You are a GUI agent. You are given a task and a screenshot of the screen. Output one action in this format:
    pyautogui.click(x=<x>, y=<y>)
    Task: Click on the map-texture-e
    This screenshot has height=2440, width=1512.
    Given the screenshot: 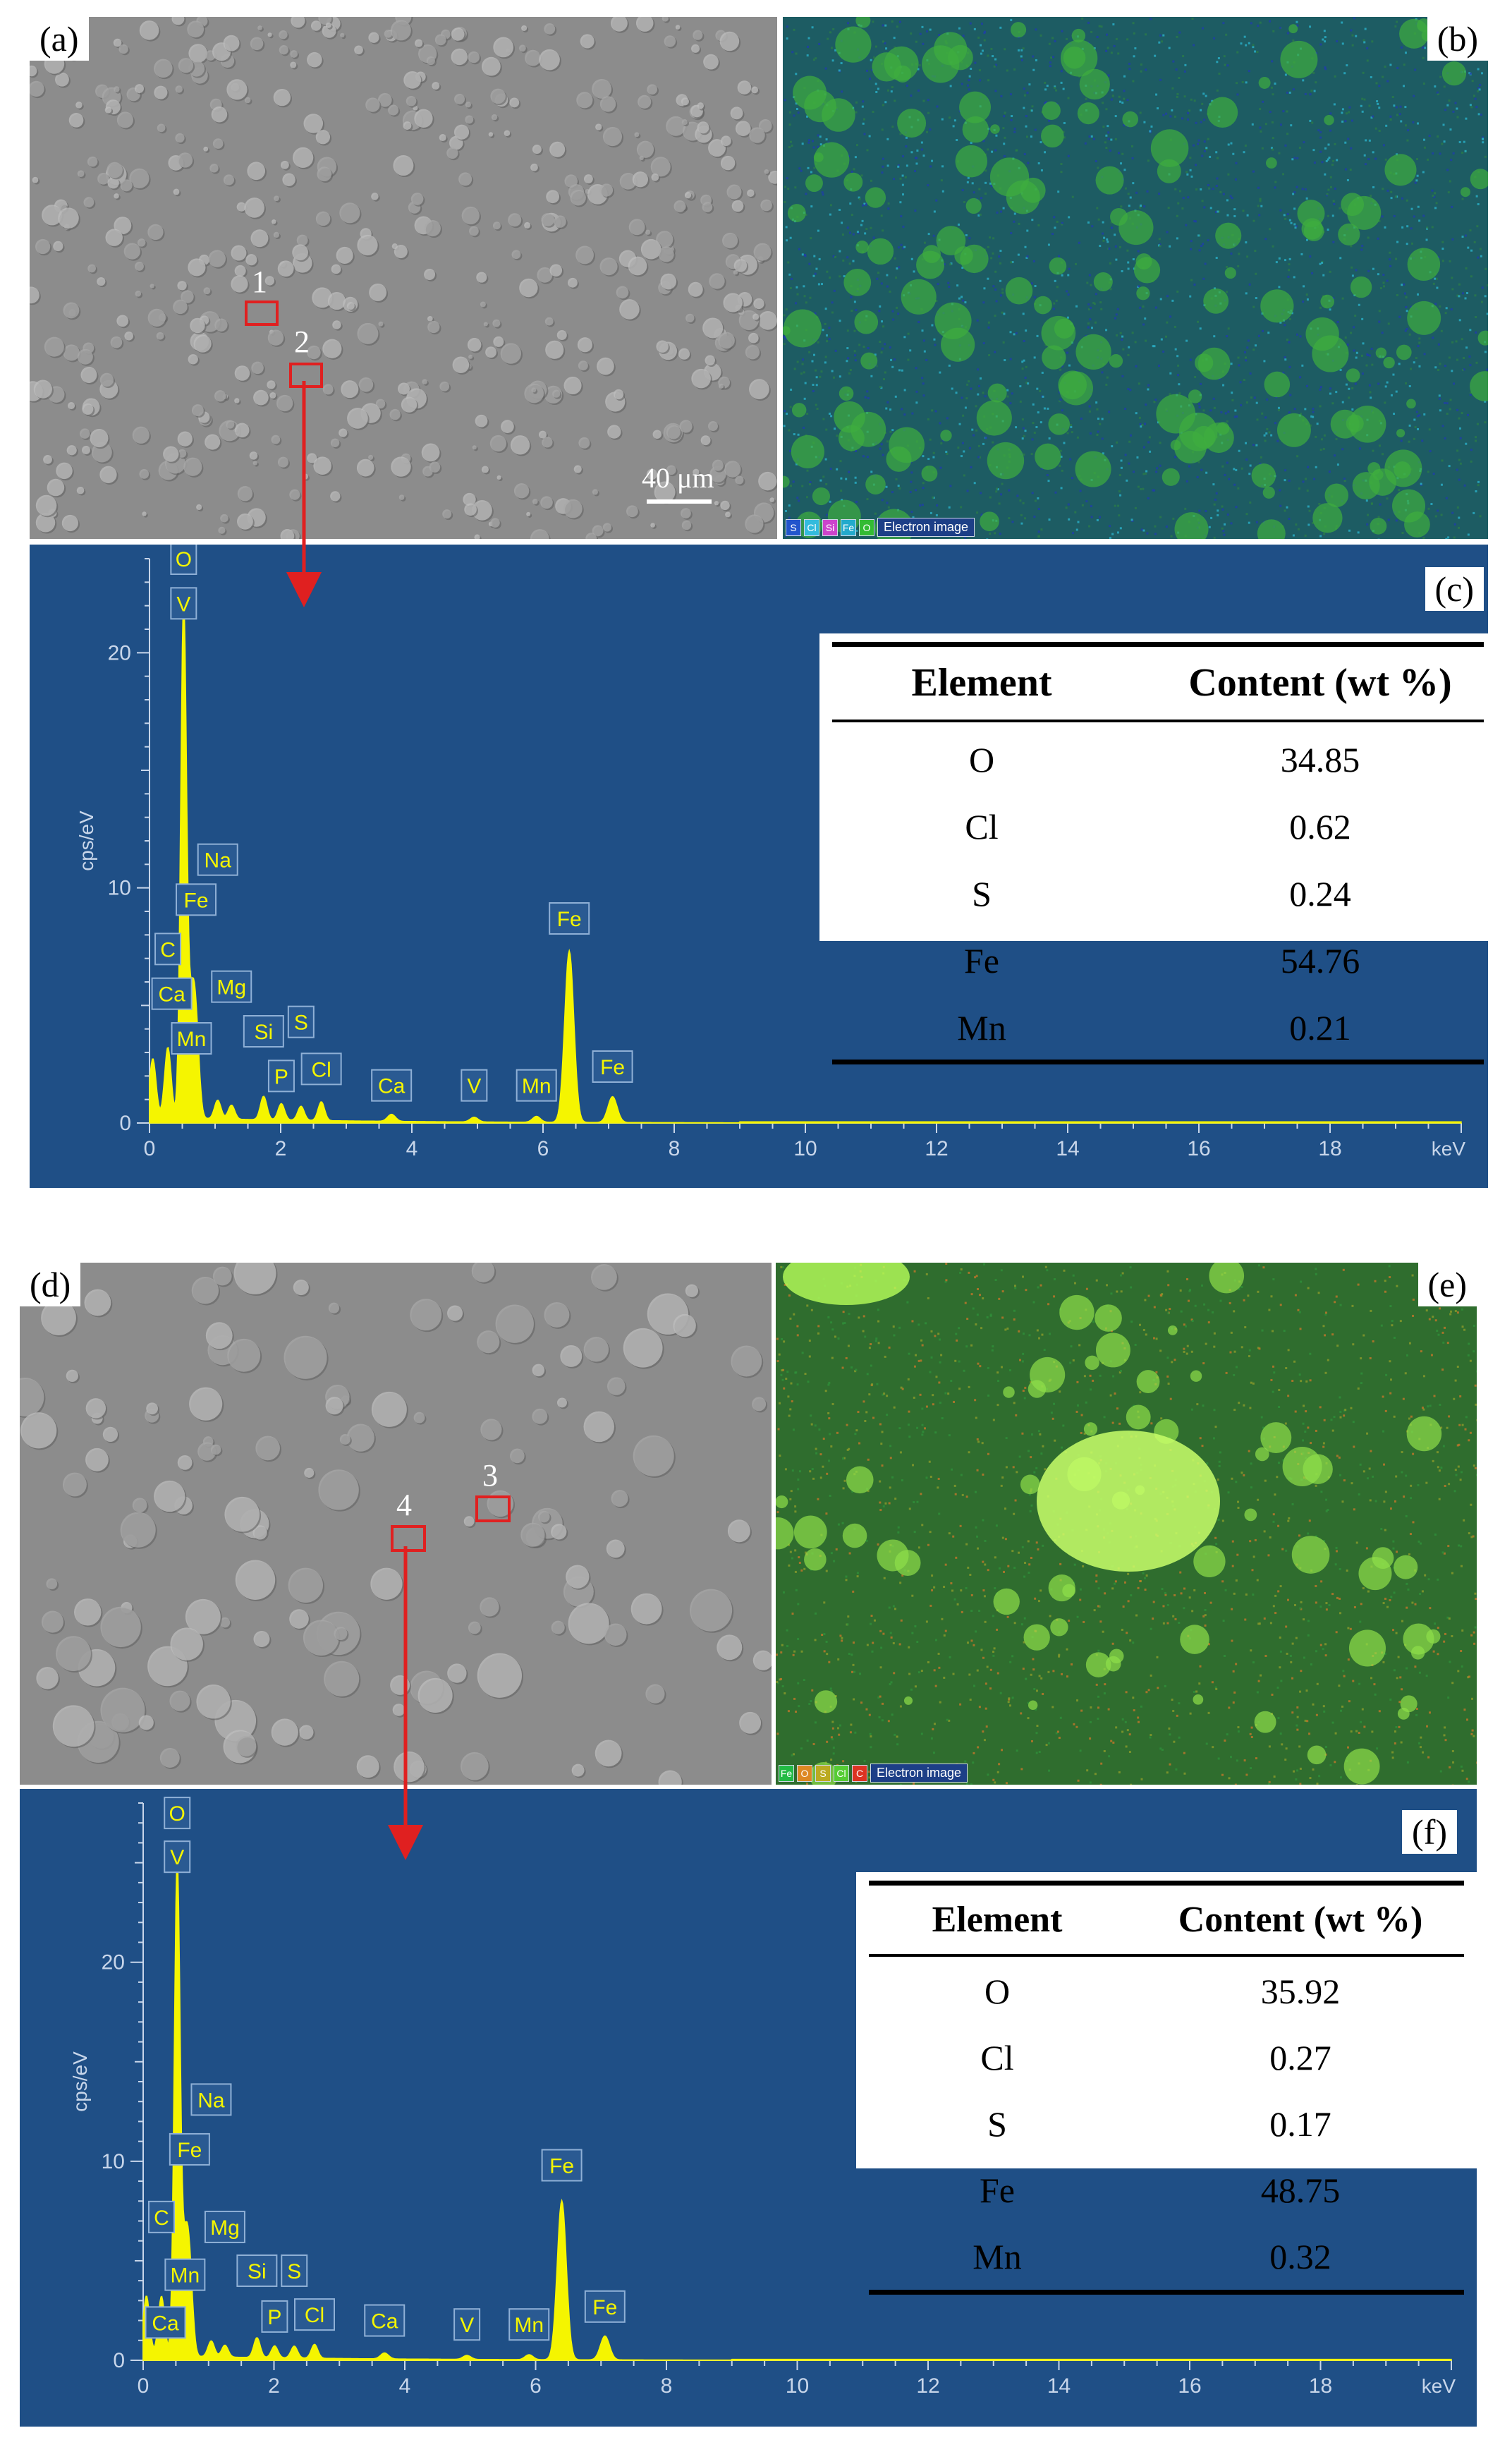 What is the action you would take?
    pyautogui.click(x=1126, y=1524)
    